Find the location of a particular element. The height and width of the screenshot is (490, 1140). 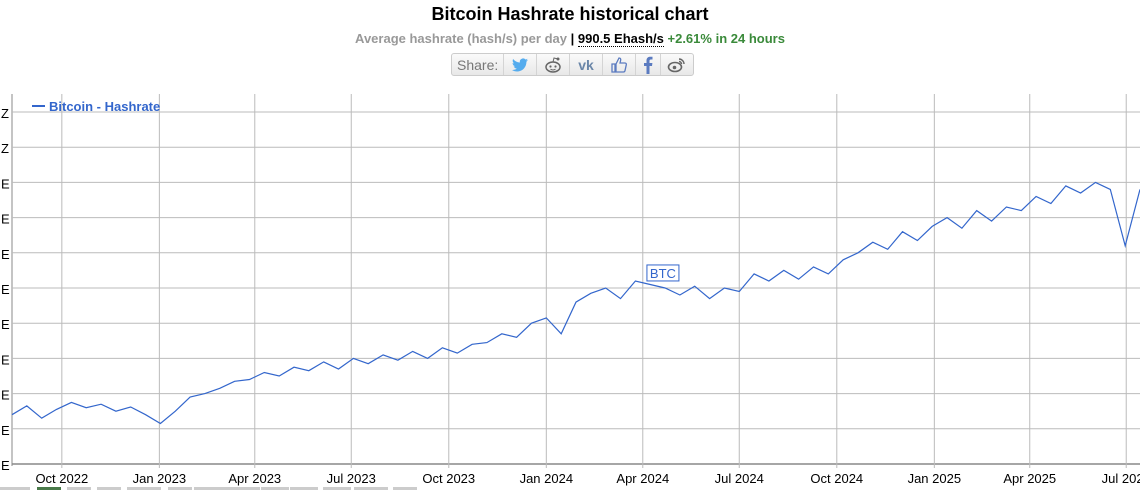

weibo-icon is located at coordinates (676, 64).